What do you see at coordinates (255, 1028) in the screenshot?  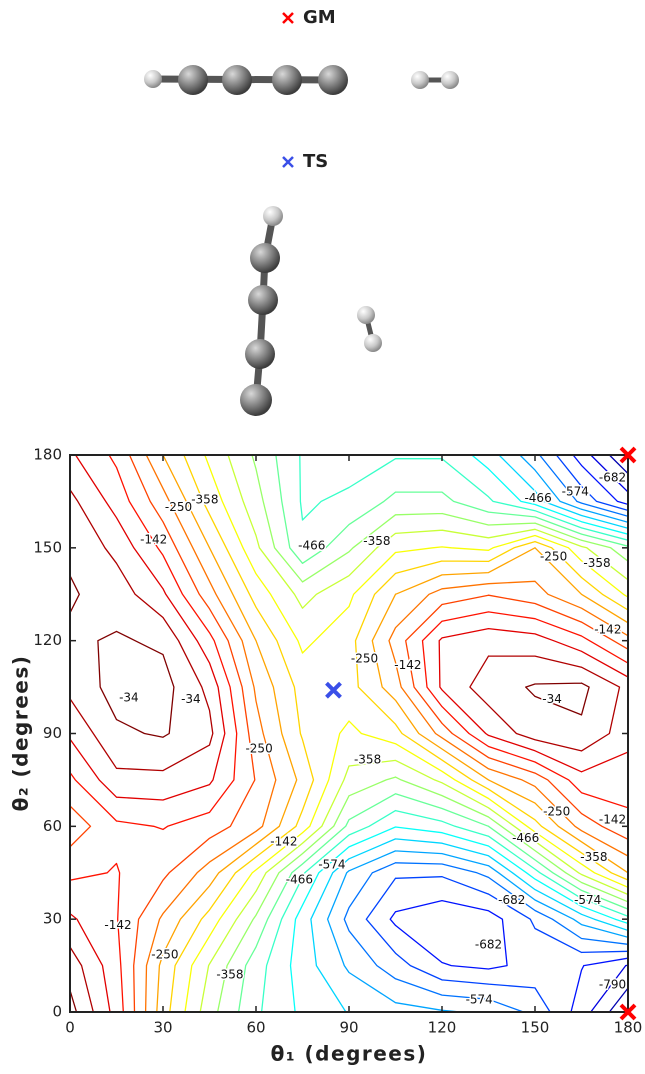 I see `x-tick-label: 60` at bounding box center [255, 1028].